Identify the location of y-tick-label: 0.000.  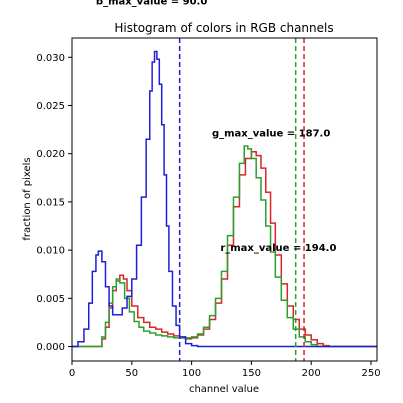
(50, 347).